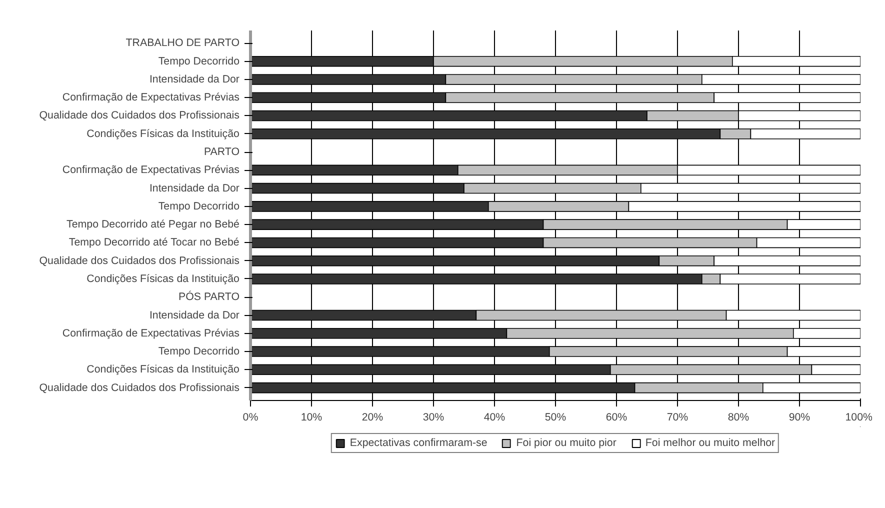 The image size is (885, 508). What do you see at coordinates (373, 418) in the screenshot?
I see `x-tick-label: 20%` at bounding box center [373, 418].